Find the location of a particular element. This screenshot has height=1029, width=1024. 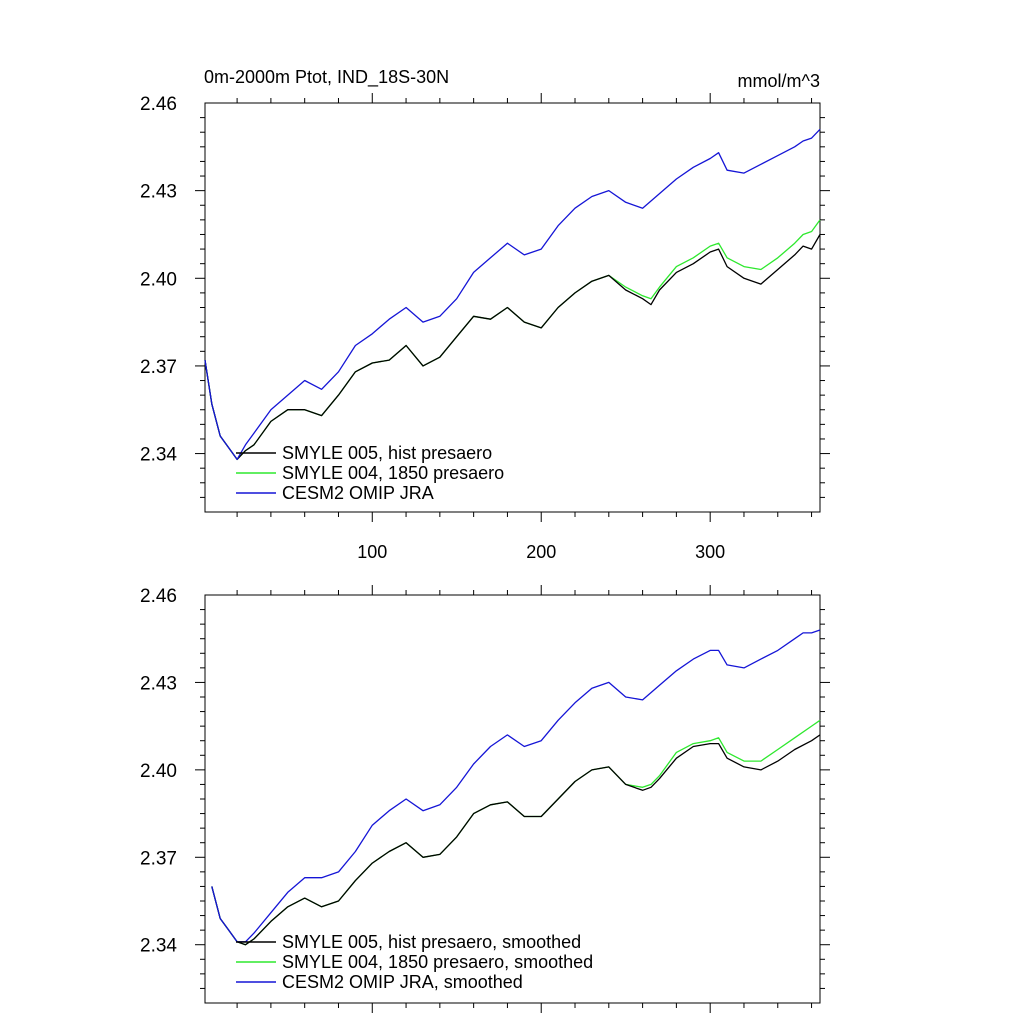

legend-label: CESM2 OMIP JRA is located at coordinates (358, 493).